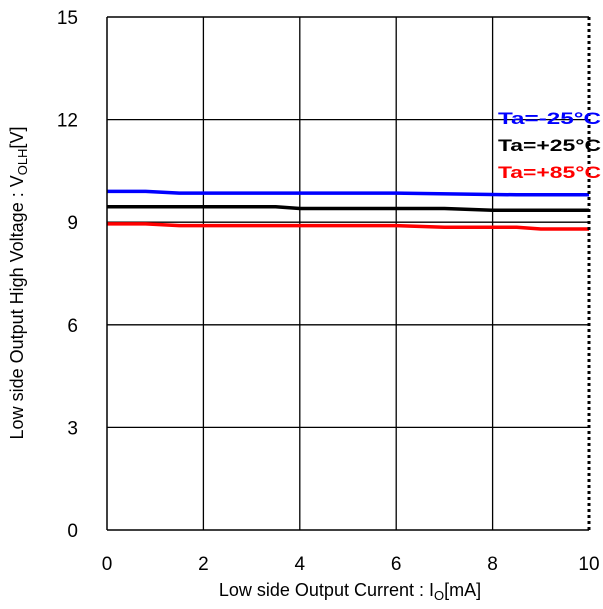  What do you see at coordinates (72, 428) in the screenshot?
I see `y-tick-label: 3` at bounding box center [72, 428].